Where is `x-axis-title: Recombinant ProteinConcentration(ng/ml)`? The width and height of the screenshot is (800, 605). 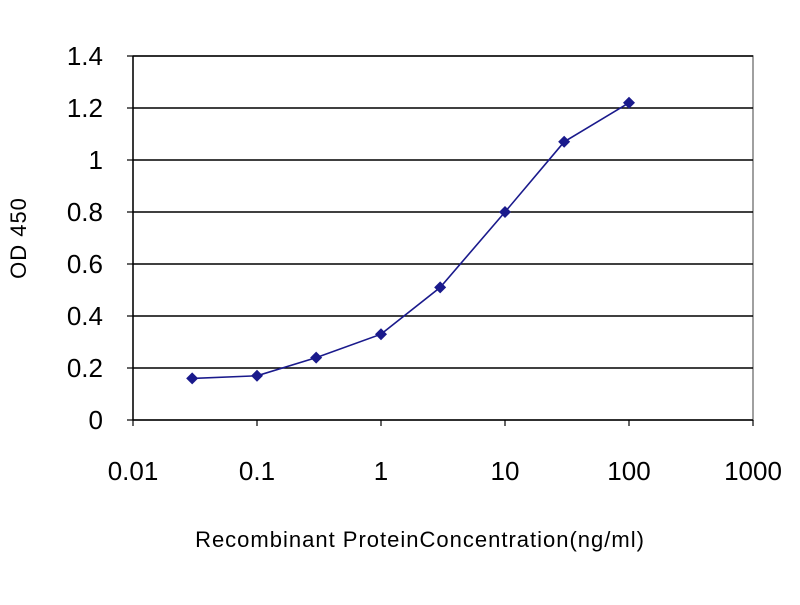 x-axis-title: Recombinant ProteinConcentration(ng/ml) is located at coordinates (420, 539).